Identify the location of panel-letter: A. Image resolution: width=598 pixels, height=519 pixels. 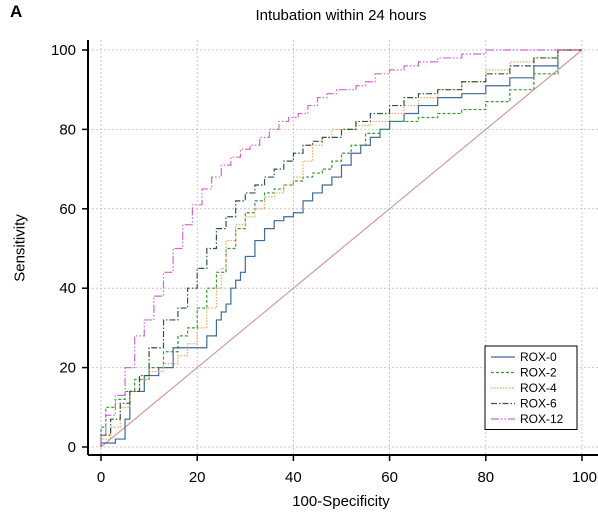
(16, 11).